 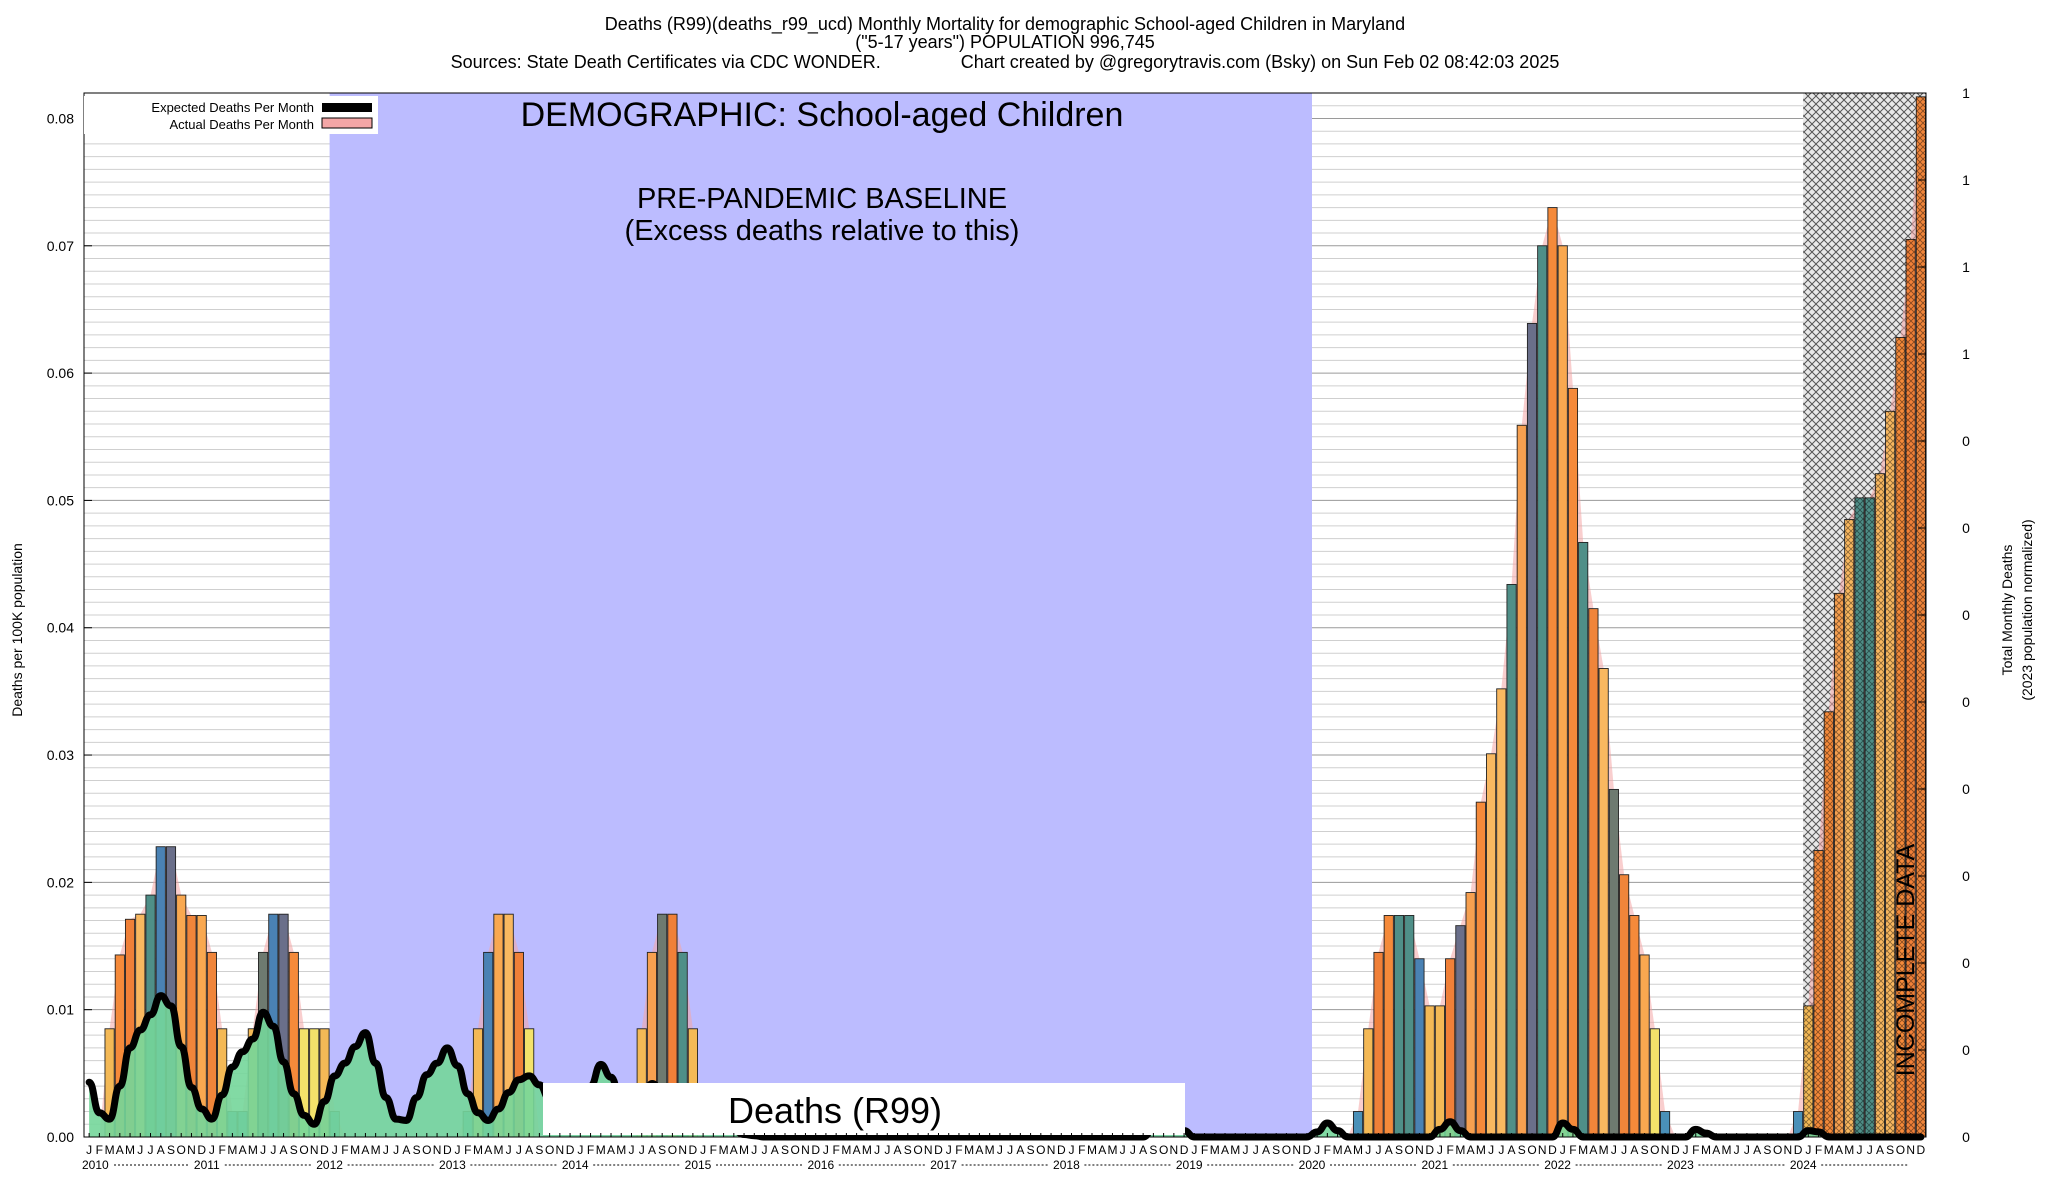 I want to click on x-year-label: 2010, so click(x=95, y=1165).